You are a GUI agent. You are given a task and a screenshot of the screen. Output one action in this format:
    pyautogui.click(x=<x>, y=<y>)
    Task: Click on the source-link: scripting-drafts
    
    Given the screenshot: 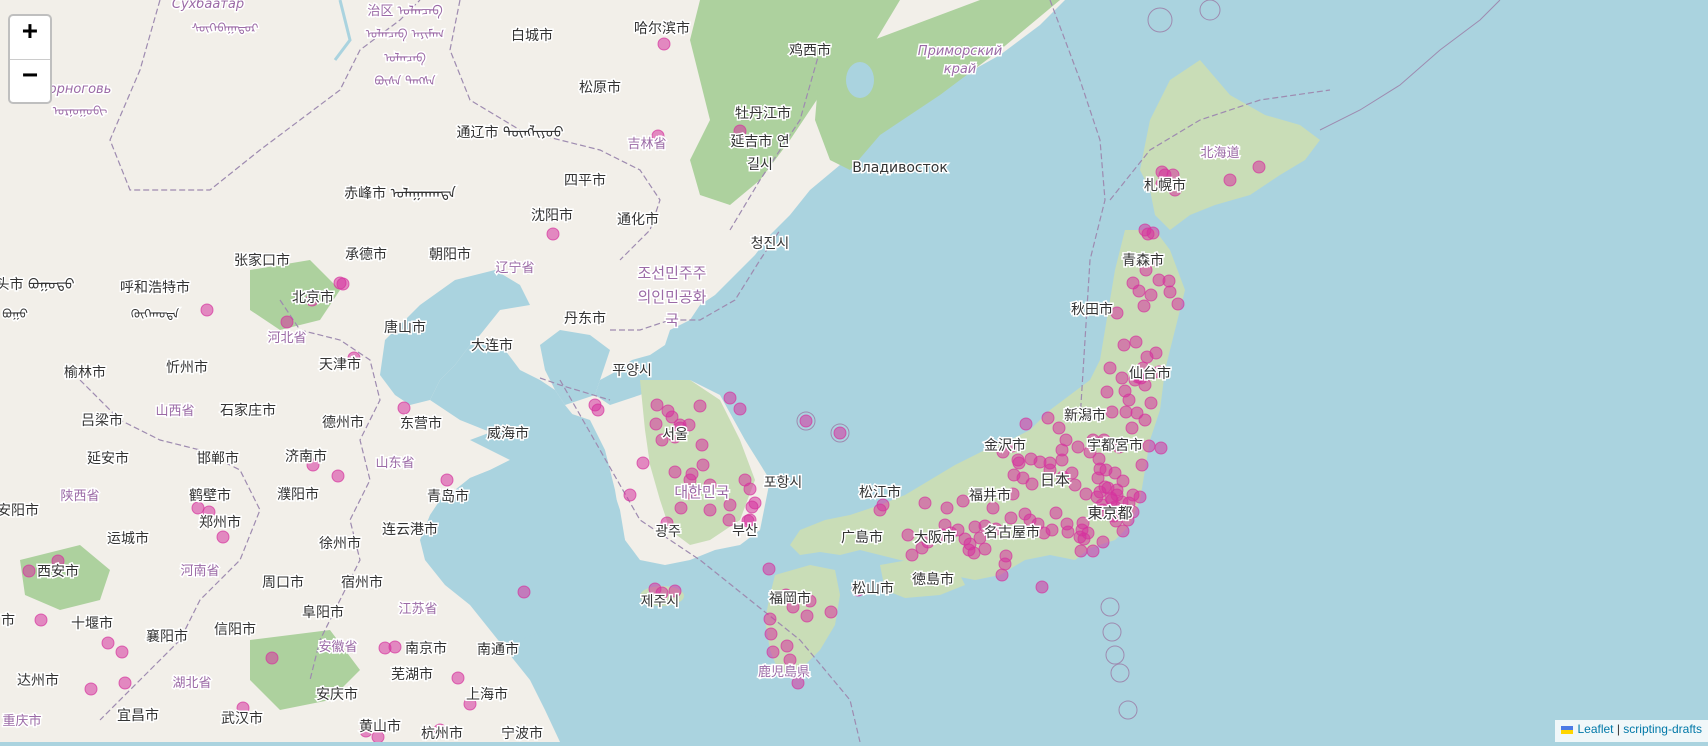 What is the action you would take?
    pyautogui.click(x=1662, y=729)
    